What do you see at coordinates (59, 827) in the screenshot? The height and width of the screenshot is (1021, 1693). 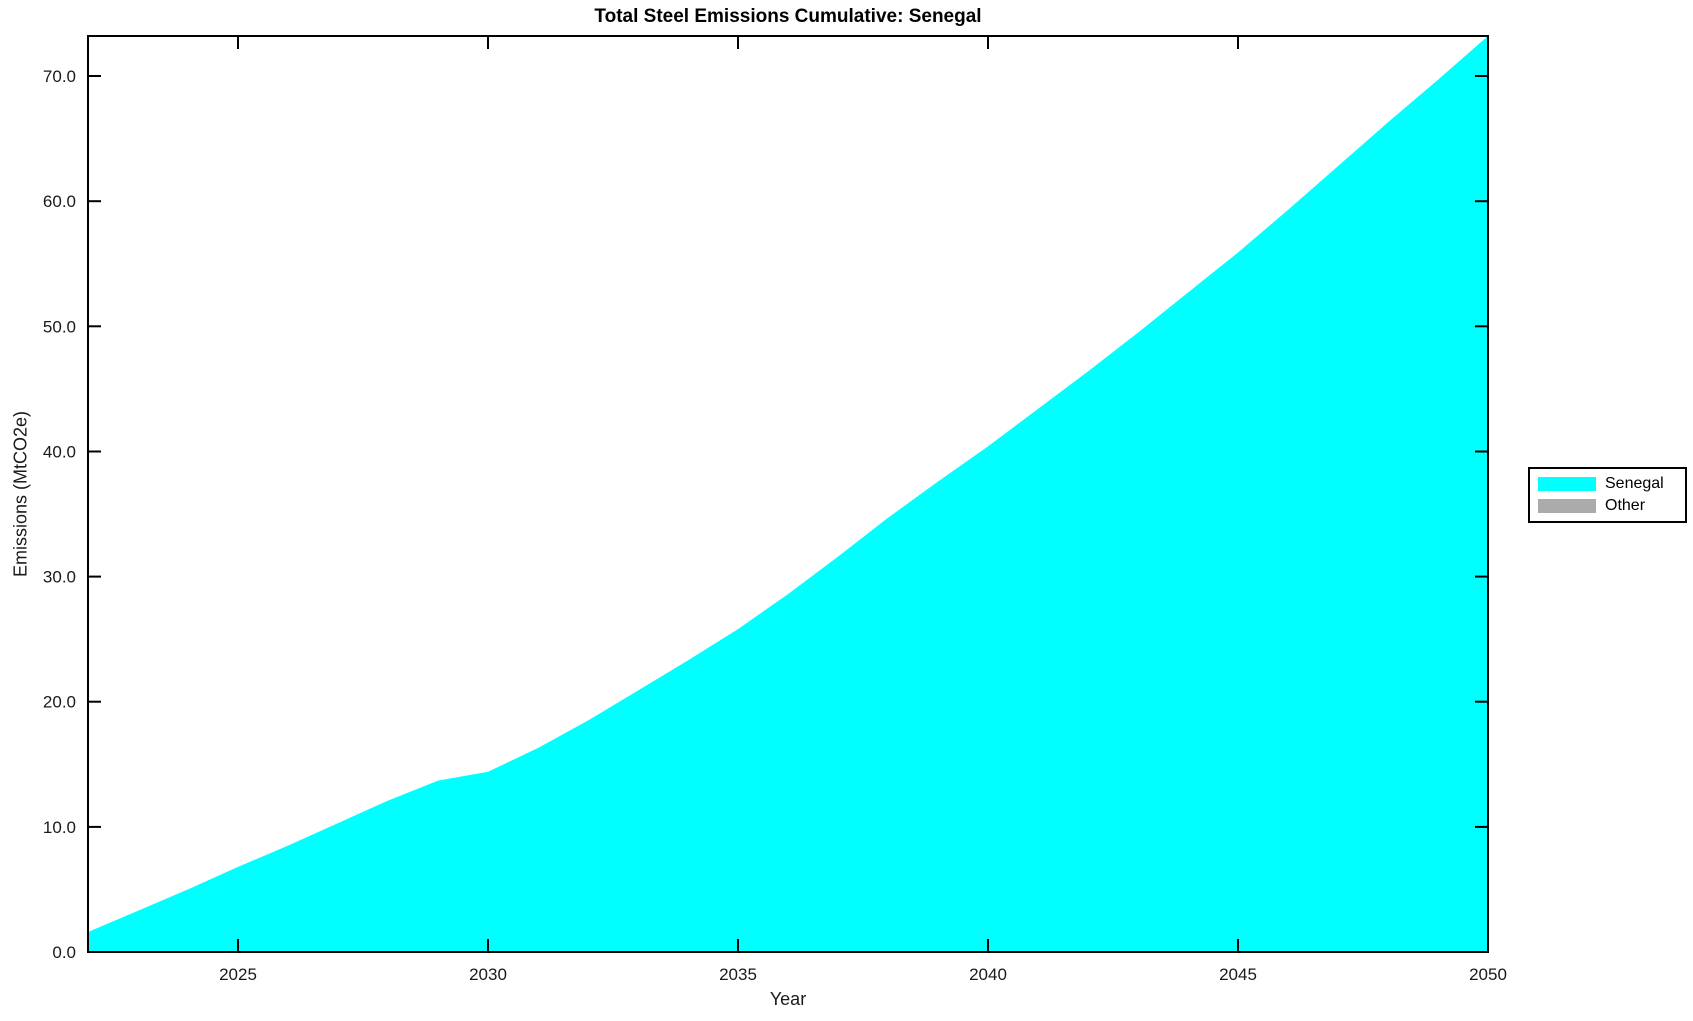 I see `y-tick-label: 10.0` at bounding box center [59, 827].